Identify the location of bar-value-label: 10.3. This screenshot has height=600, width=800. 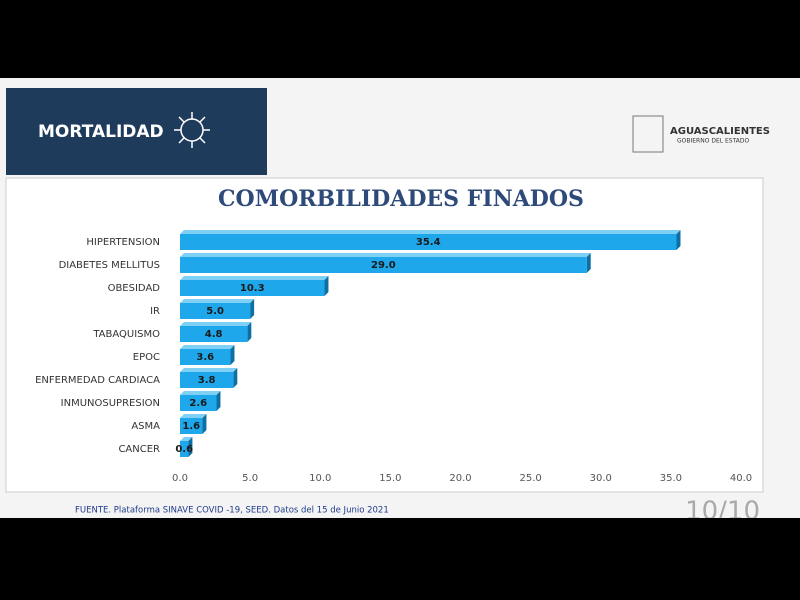
(252, 288).